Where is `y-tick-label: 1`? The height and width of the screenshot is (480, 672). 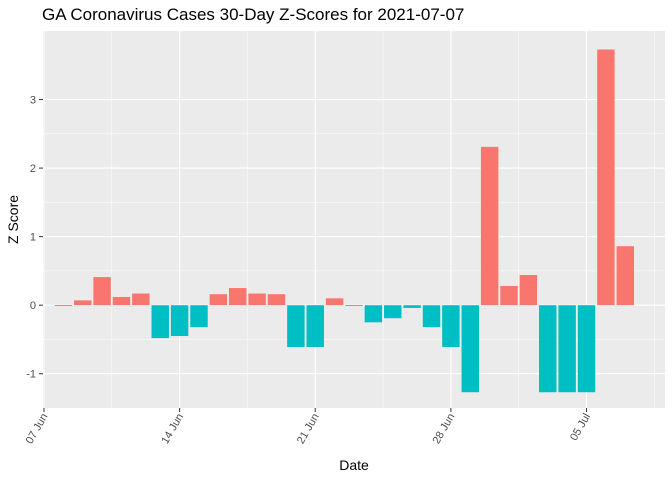 y-tick-label: 1 is located at coordinates (33, 238).